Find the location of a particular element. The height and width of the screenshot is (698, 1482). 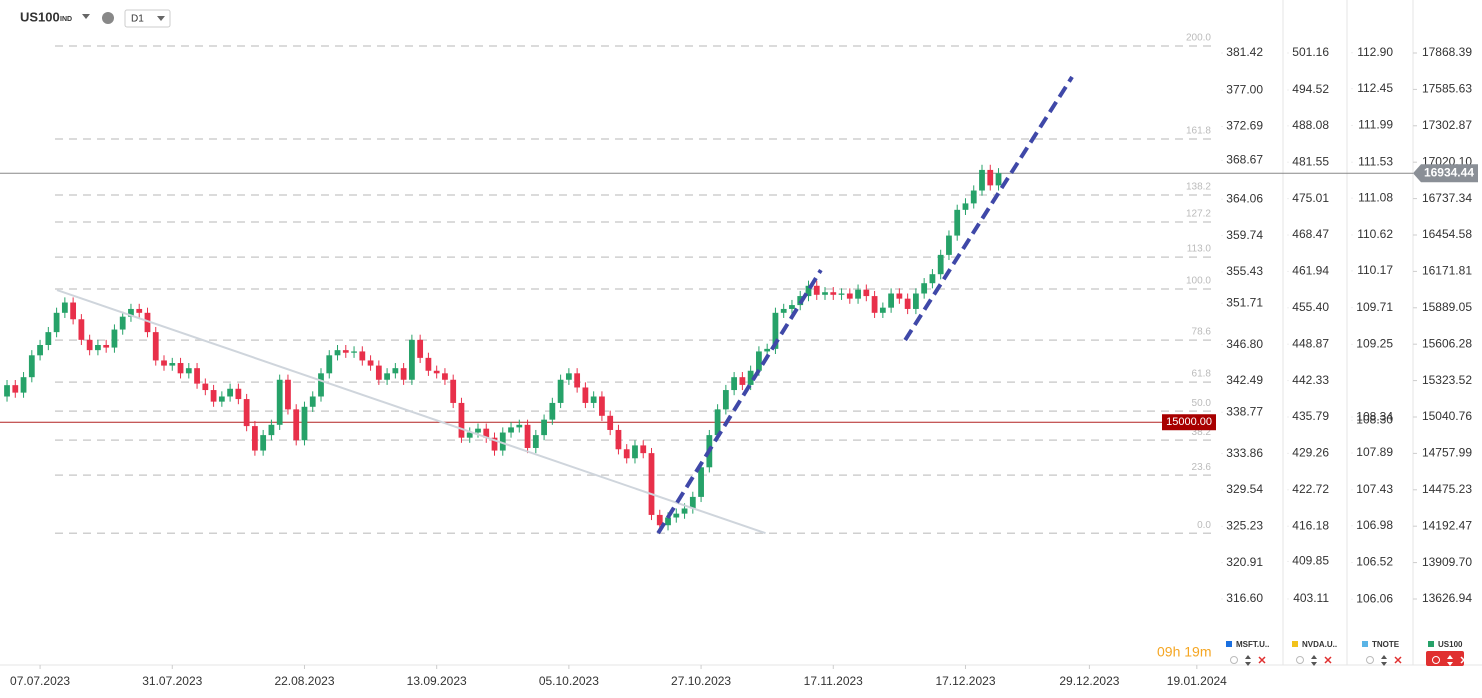

interval-dropdown is located at coordinates (161, 18).